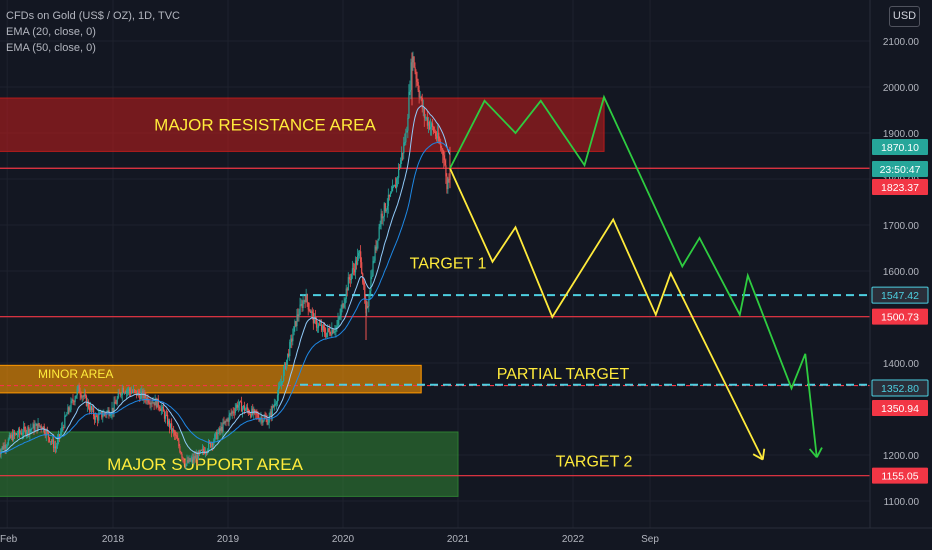 Image resolution: width=932 pixels, height=550 pixels. I want to click on yellow-projection-arrowhead, so click(763, 454).